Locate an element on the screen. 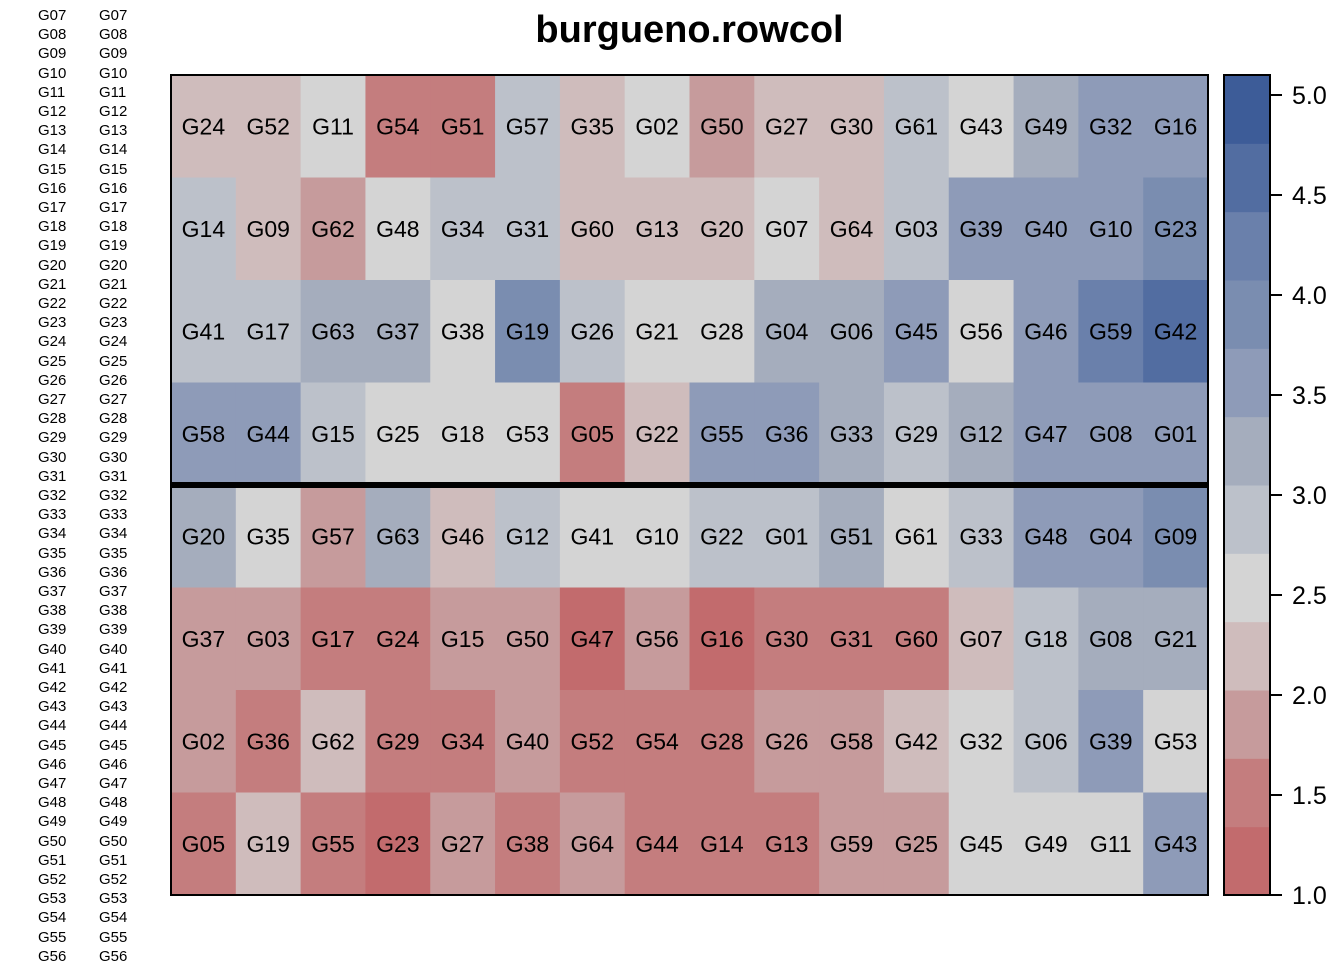 The height and width of the screenshot is (966, 1344). heatmap-cell: G01 is located at coordinates (1176, 434).